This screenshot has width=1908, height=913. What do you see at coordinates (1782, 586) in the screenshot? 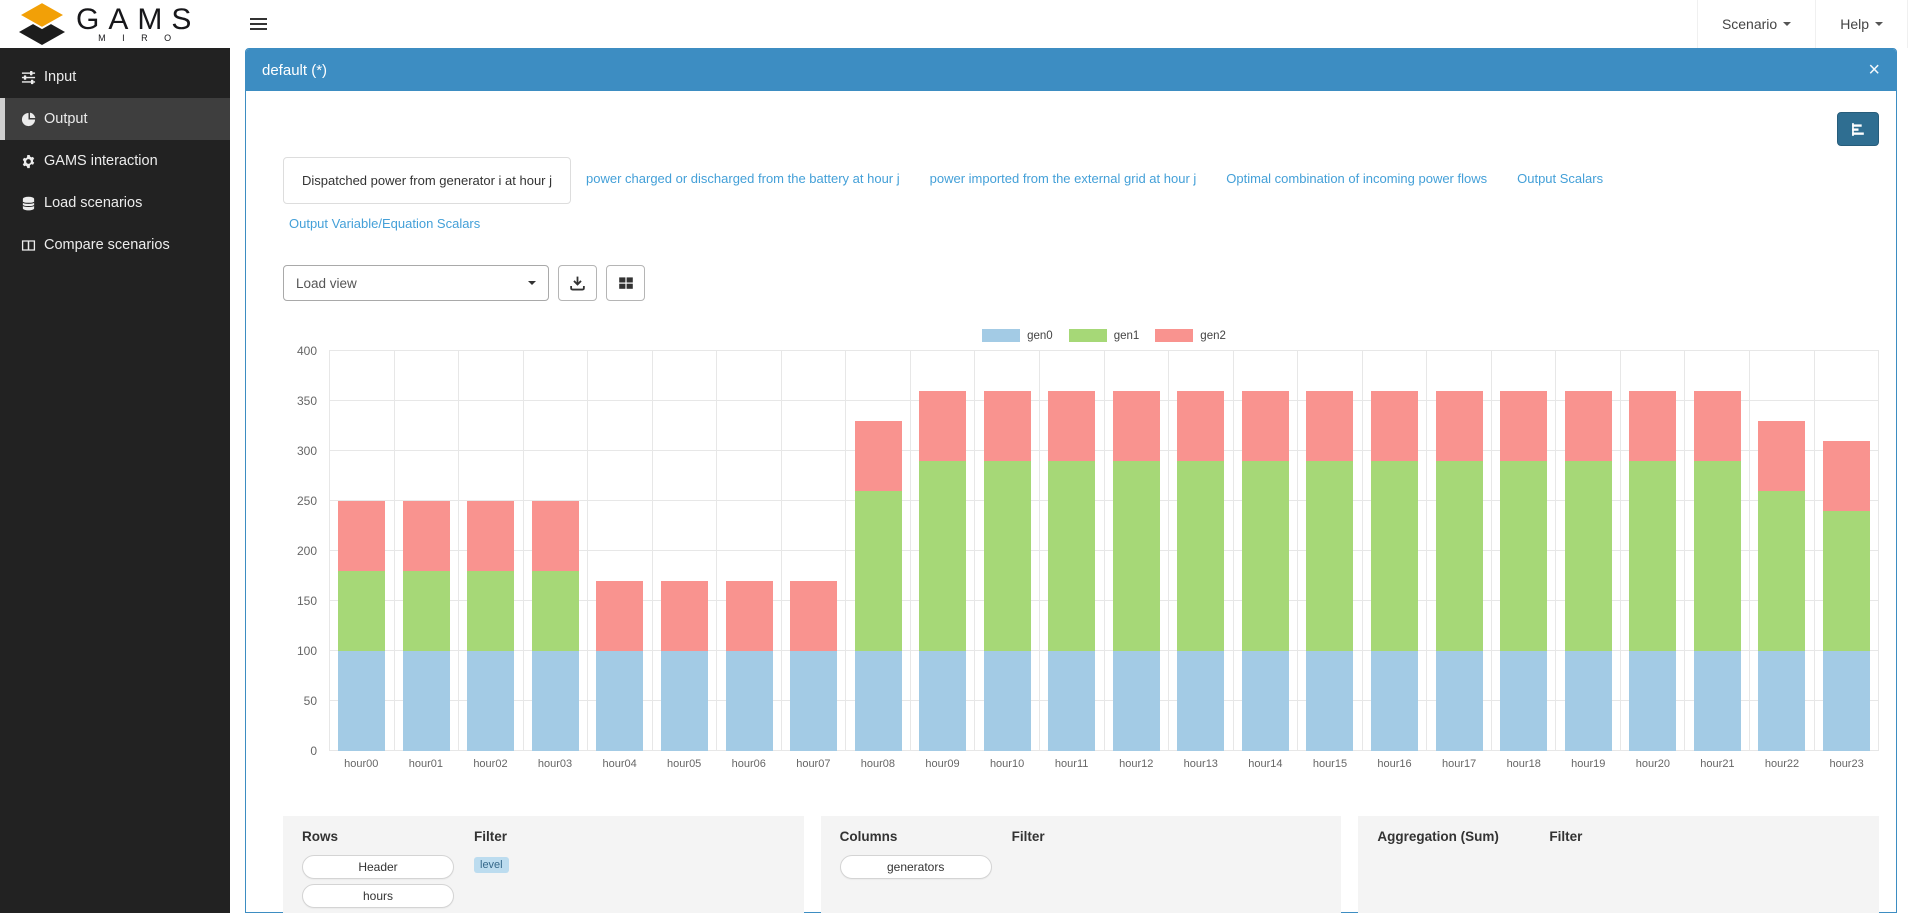
I see `stacked-bar-hour22` at bounding box center [1782, 586].